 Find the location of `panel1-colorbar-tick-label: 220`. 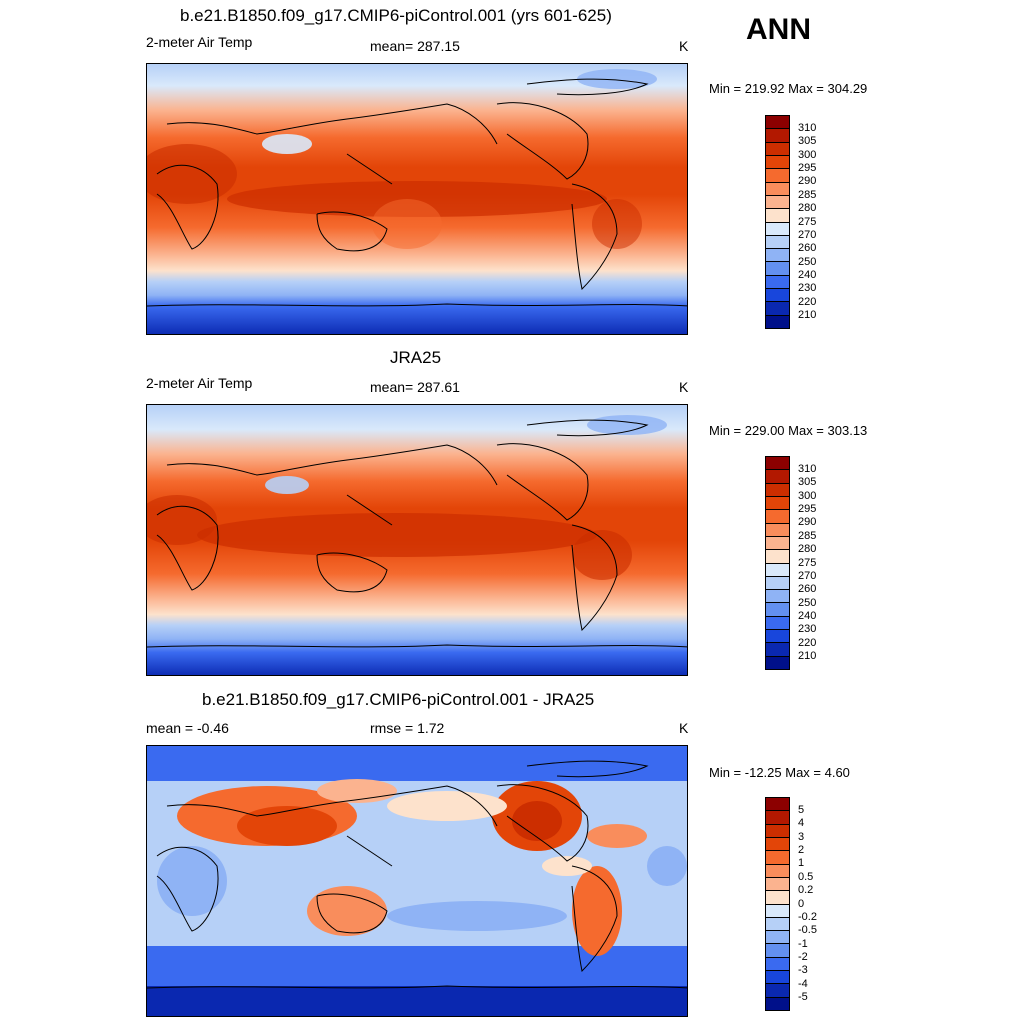

panel1-colorbar-tick-label: 220 is located at coordinates (807, 301).